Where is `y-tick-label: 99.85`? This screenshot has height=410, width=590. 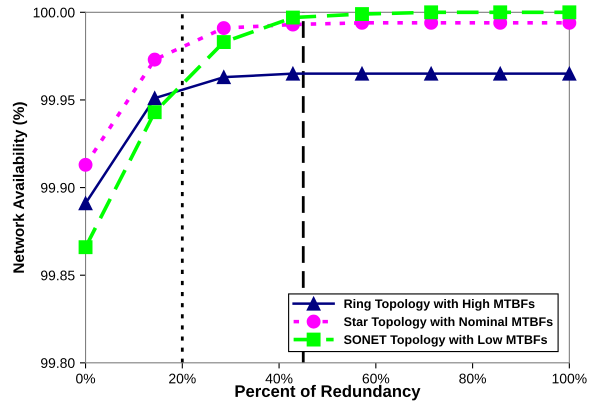 y-tick-label: 99.85 is located at coordinates (58, 275).